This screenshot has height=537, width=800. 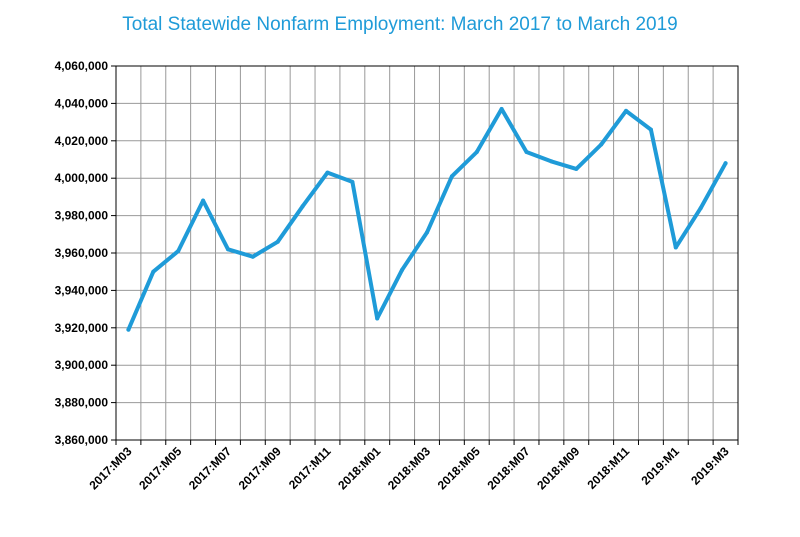 I want to click on y-tick-label: 4,040,000, so click(x=82, y=103).